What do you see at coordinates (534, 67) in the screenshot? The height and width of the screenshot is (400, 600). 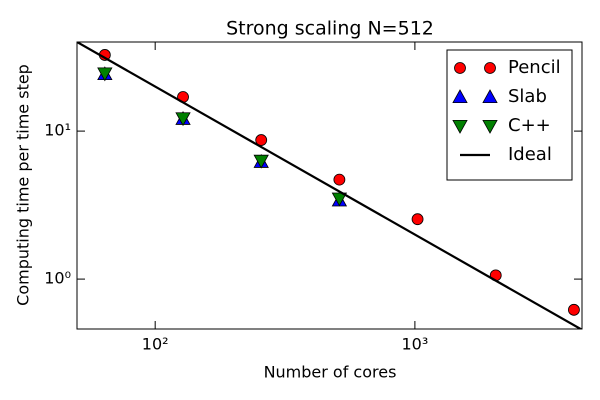 I see `legend-label: Pencil` at bounding box center [534, 67].